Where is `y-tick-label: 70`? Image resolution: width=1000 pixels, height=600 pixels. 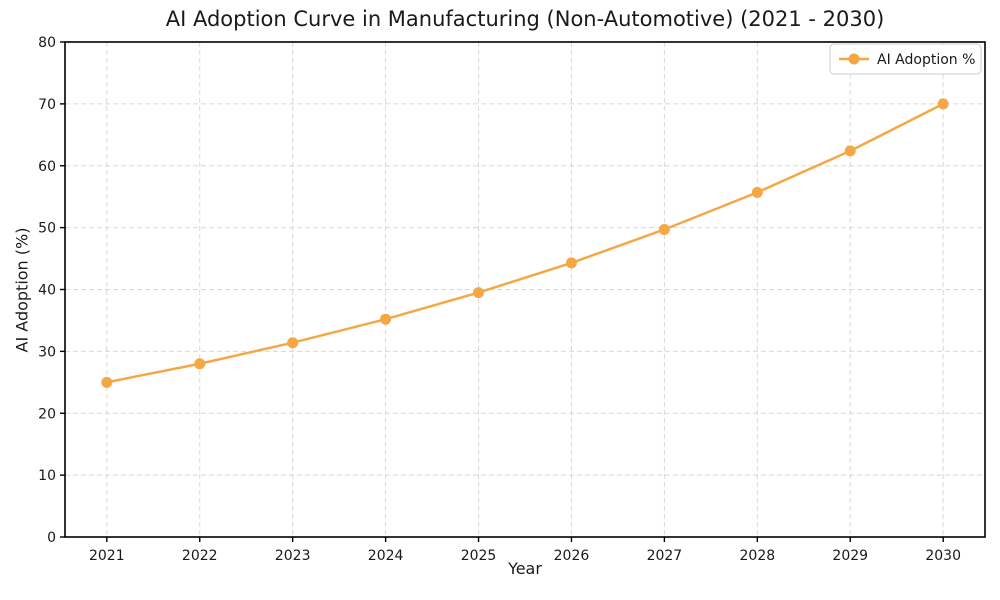
y-tick-label: 70 is located at coordinates (47, 105).